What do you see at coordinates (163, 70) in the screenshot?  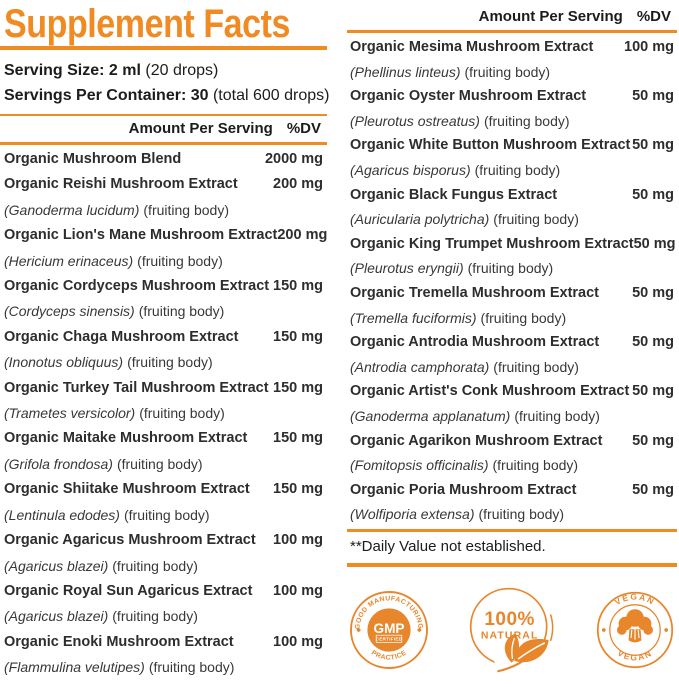 I see `serving-size: Serving Size: 2 ml (20 drops)` at bounding box center [163, 70].